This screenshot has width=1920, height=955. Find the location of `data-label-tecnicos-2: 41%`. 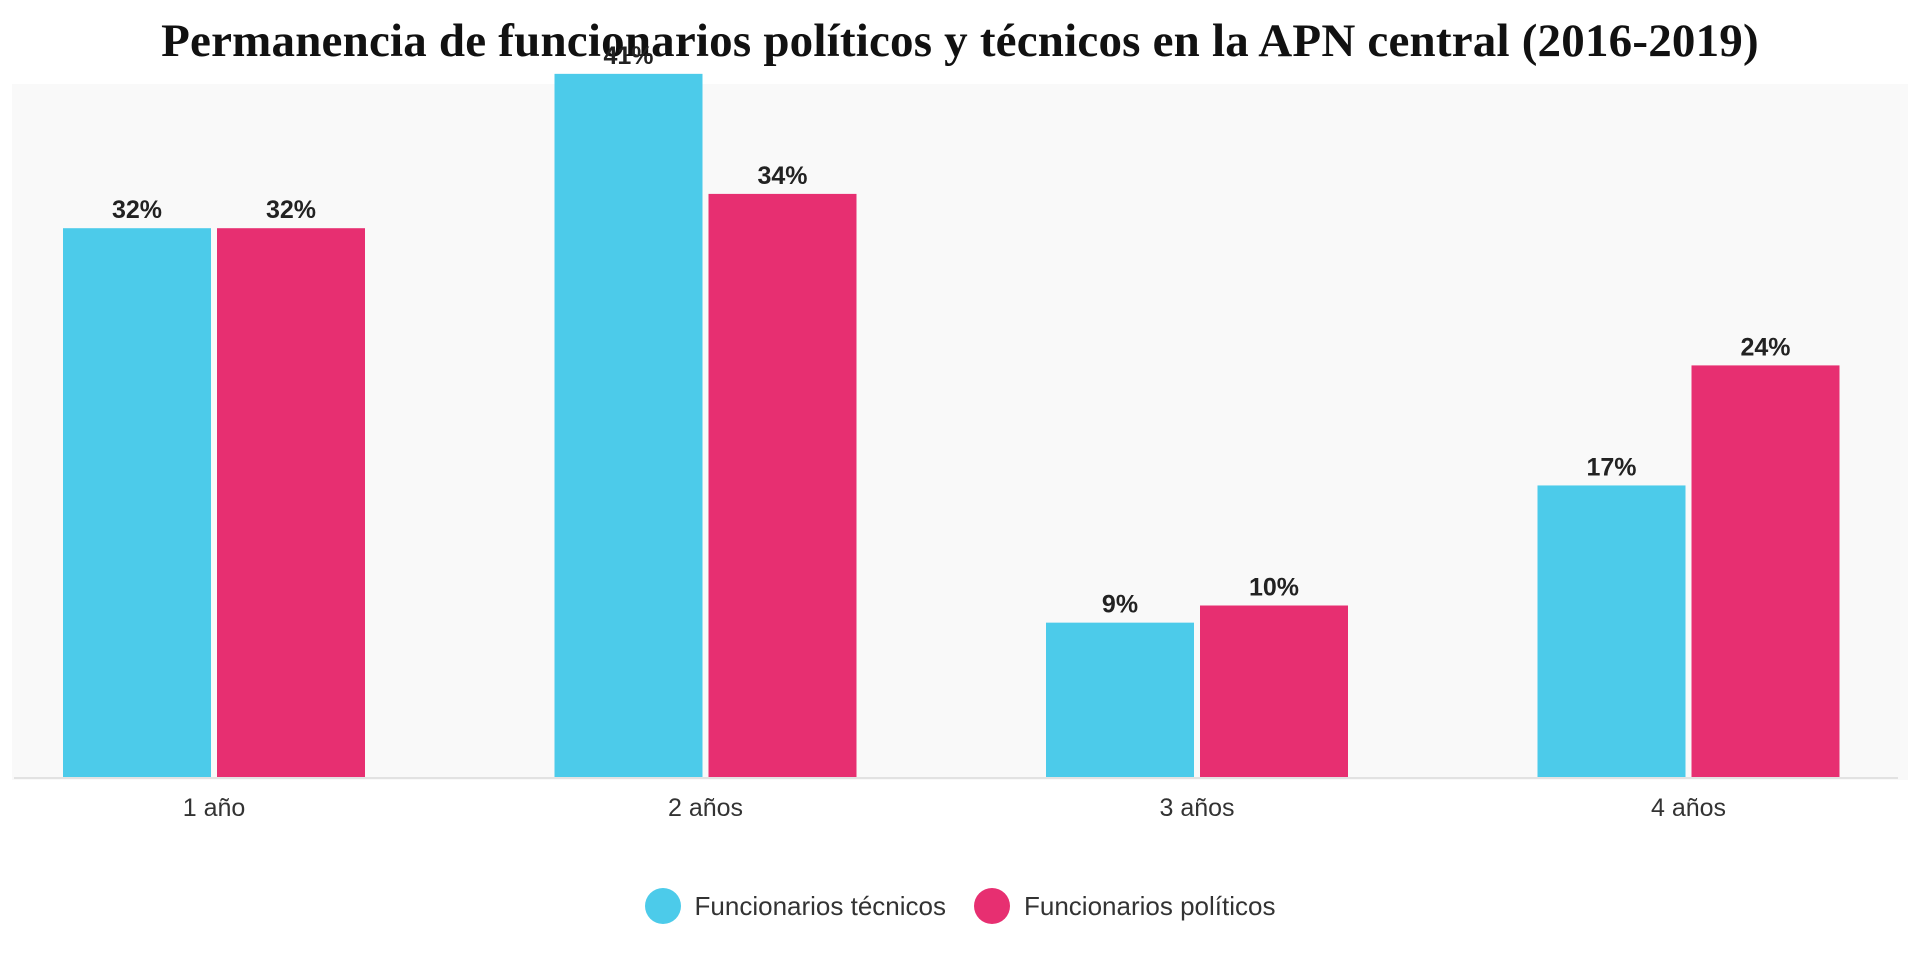

data-label-tecnicos-2: 41% is located at coordinates (628, 56).